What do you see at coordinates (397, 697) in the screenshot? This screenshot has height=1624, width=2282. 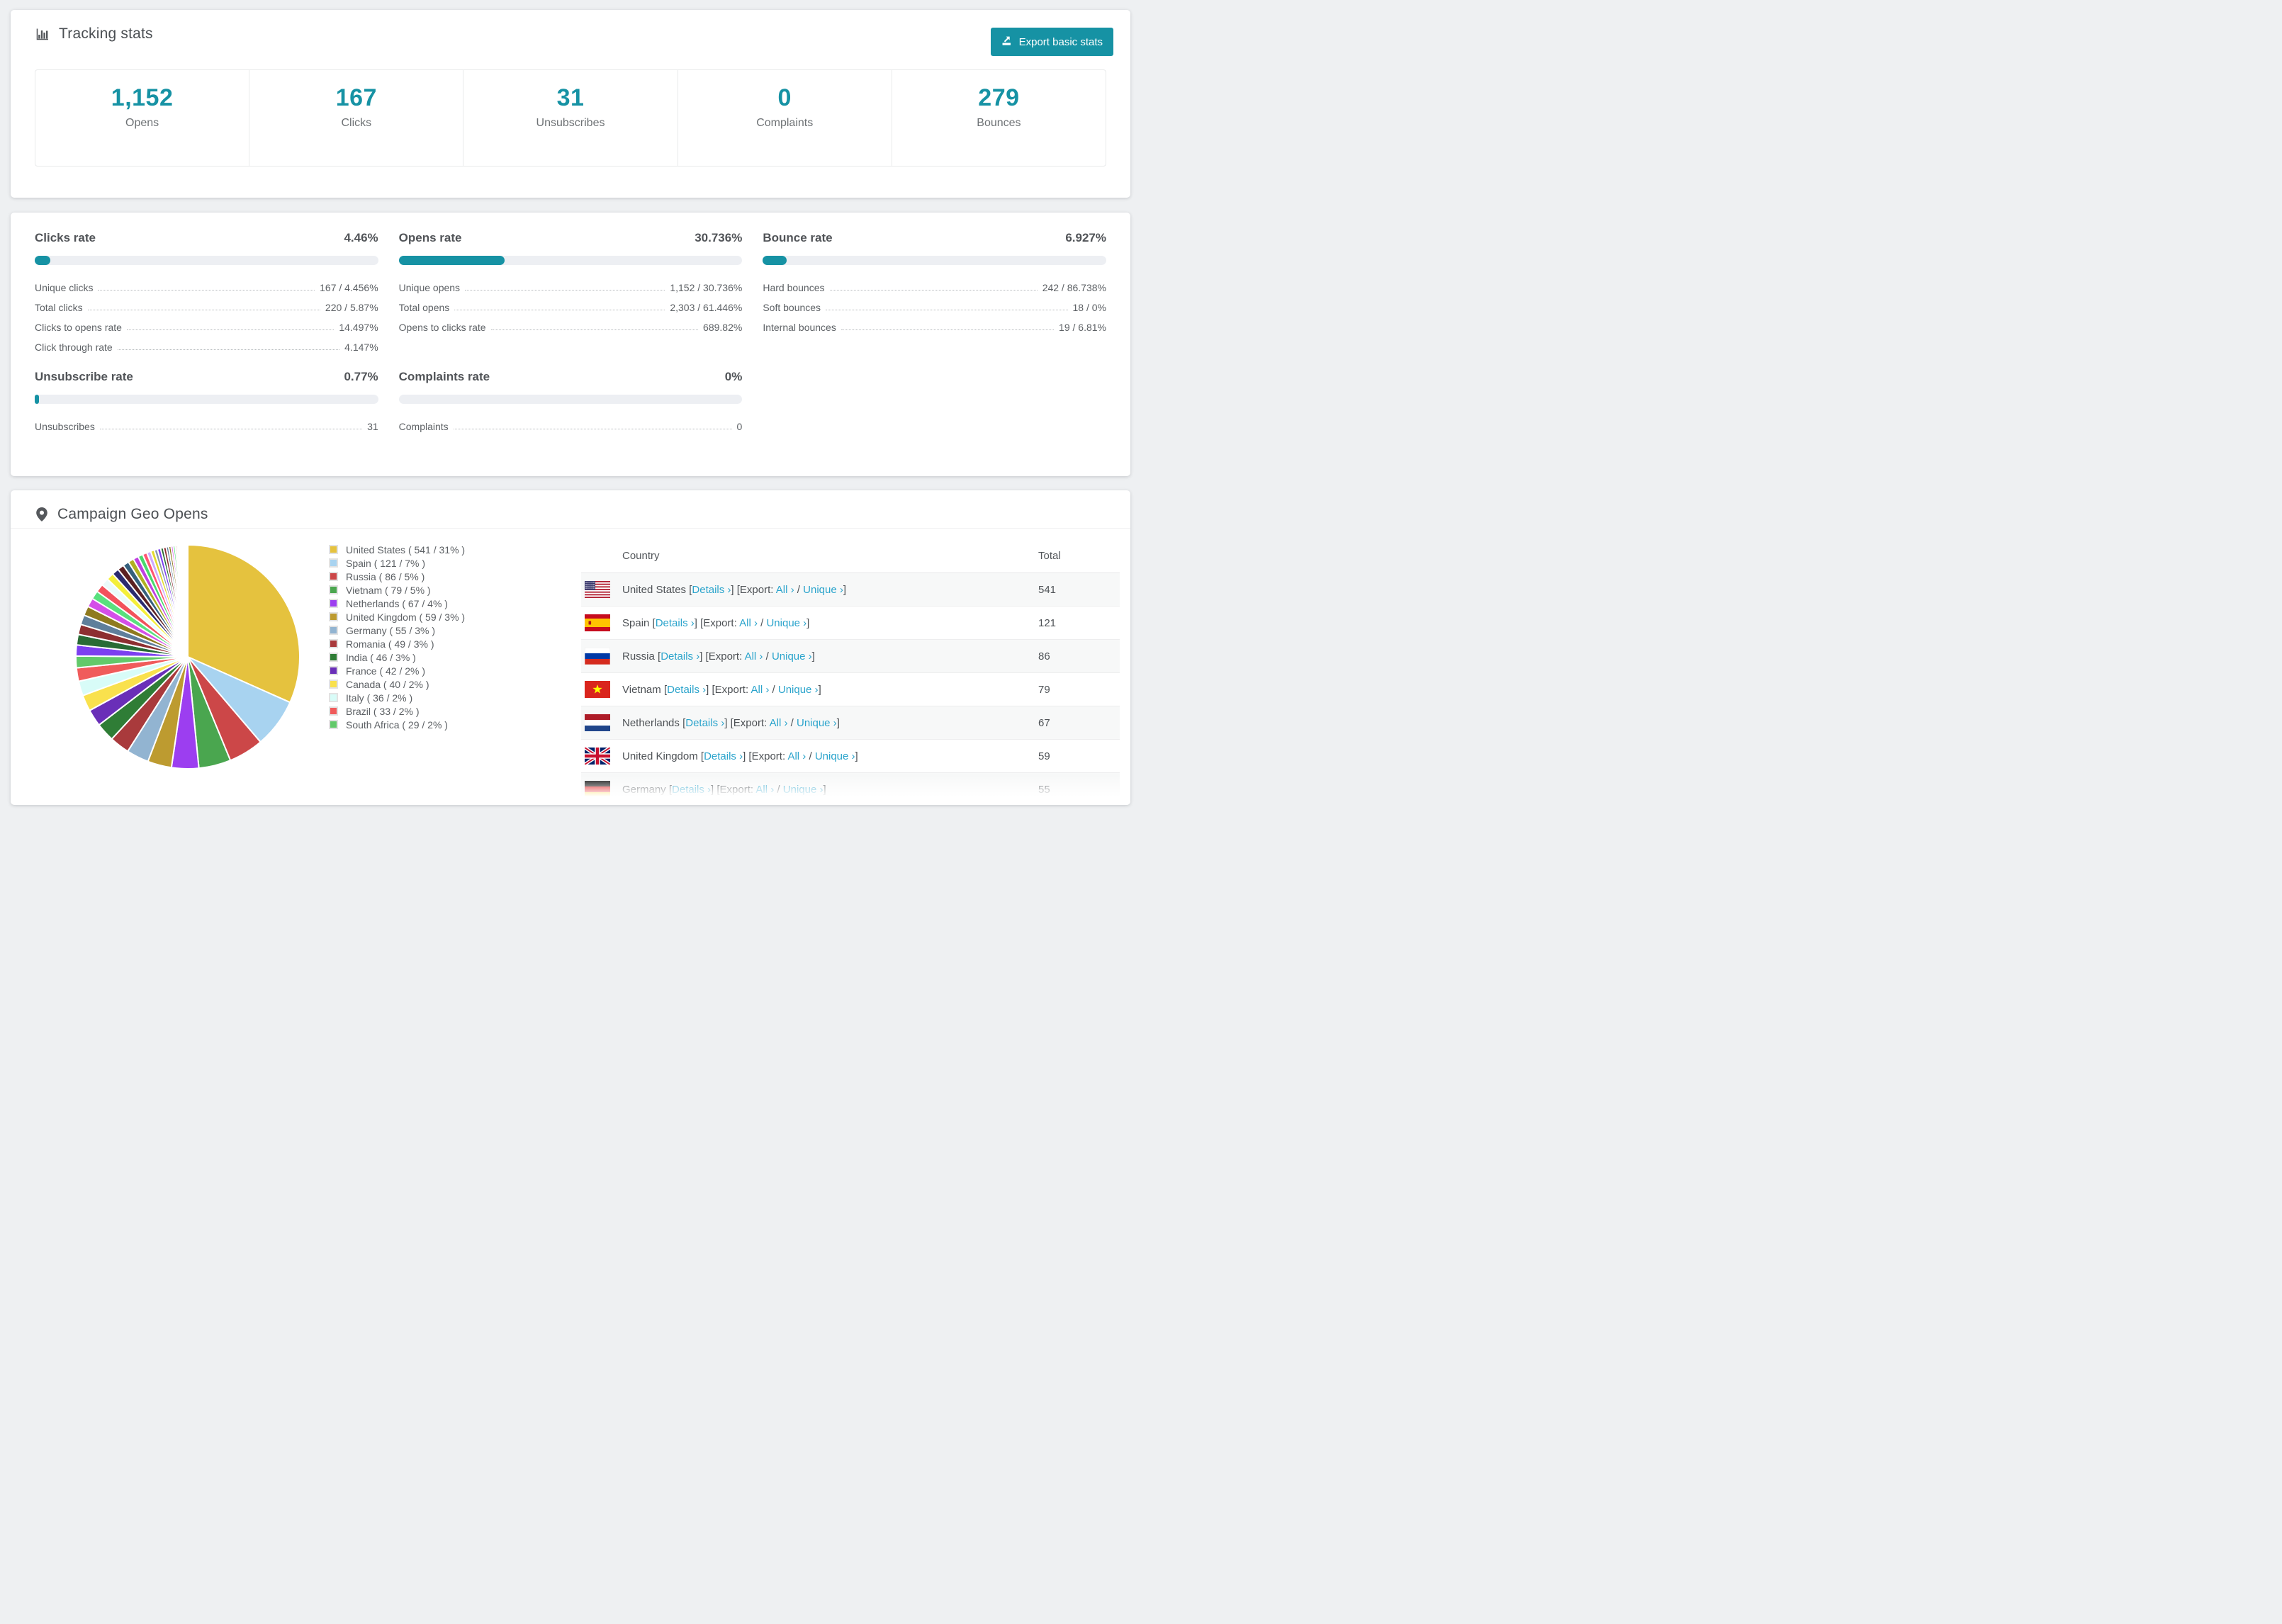 I see `legend-item: Italy ( 36 / 2% )` at bounding box center [397, 697].